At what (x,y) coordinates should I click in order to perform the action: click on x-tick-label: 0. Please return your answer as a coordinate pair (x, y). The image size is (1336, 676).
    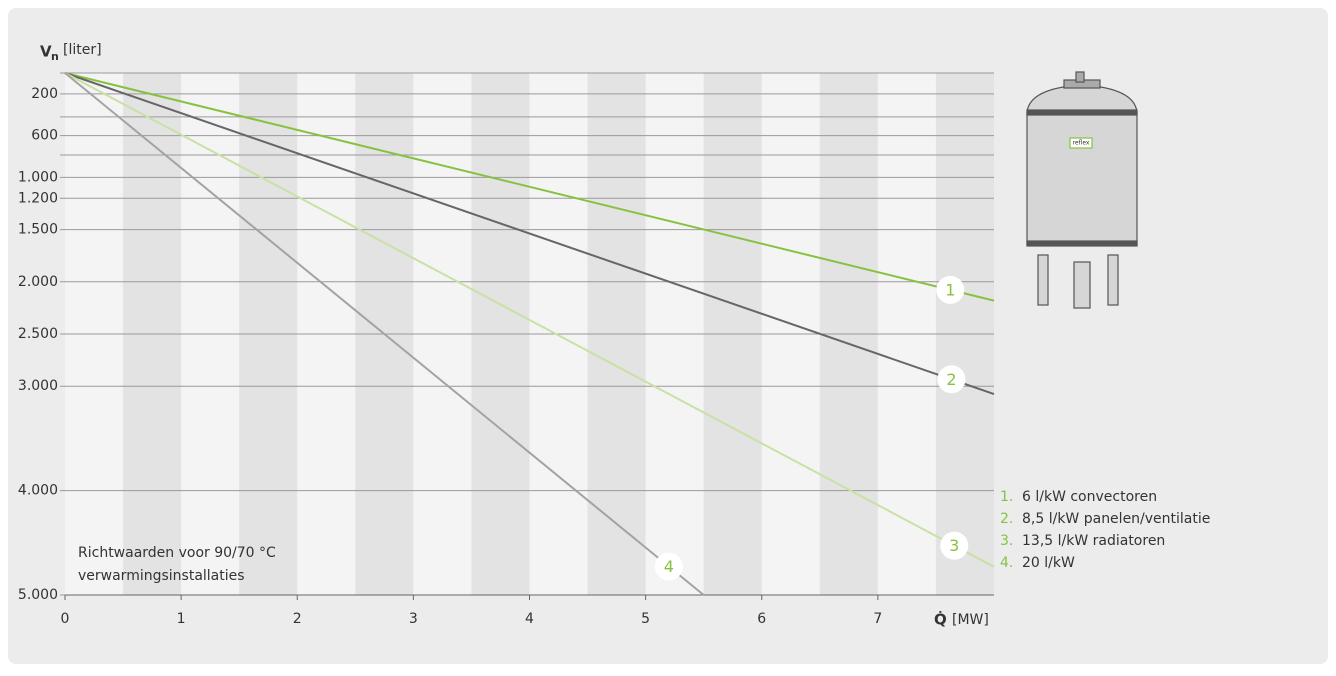
    Looking at the image, I should click on (65, 619).